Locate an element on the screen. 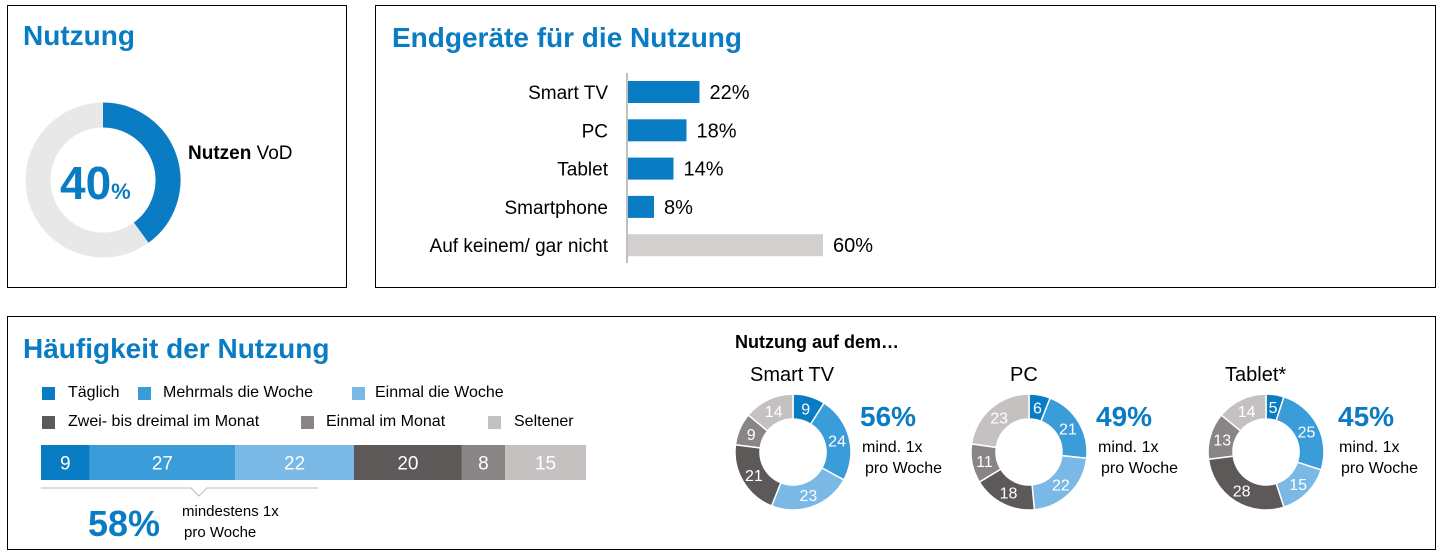 This screenshot has width=1443, height=554. donut-summary-line1-tablet: mind. 1x is located at coordinates (1369, 447).